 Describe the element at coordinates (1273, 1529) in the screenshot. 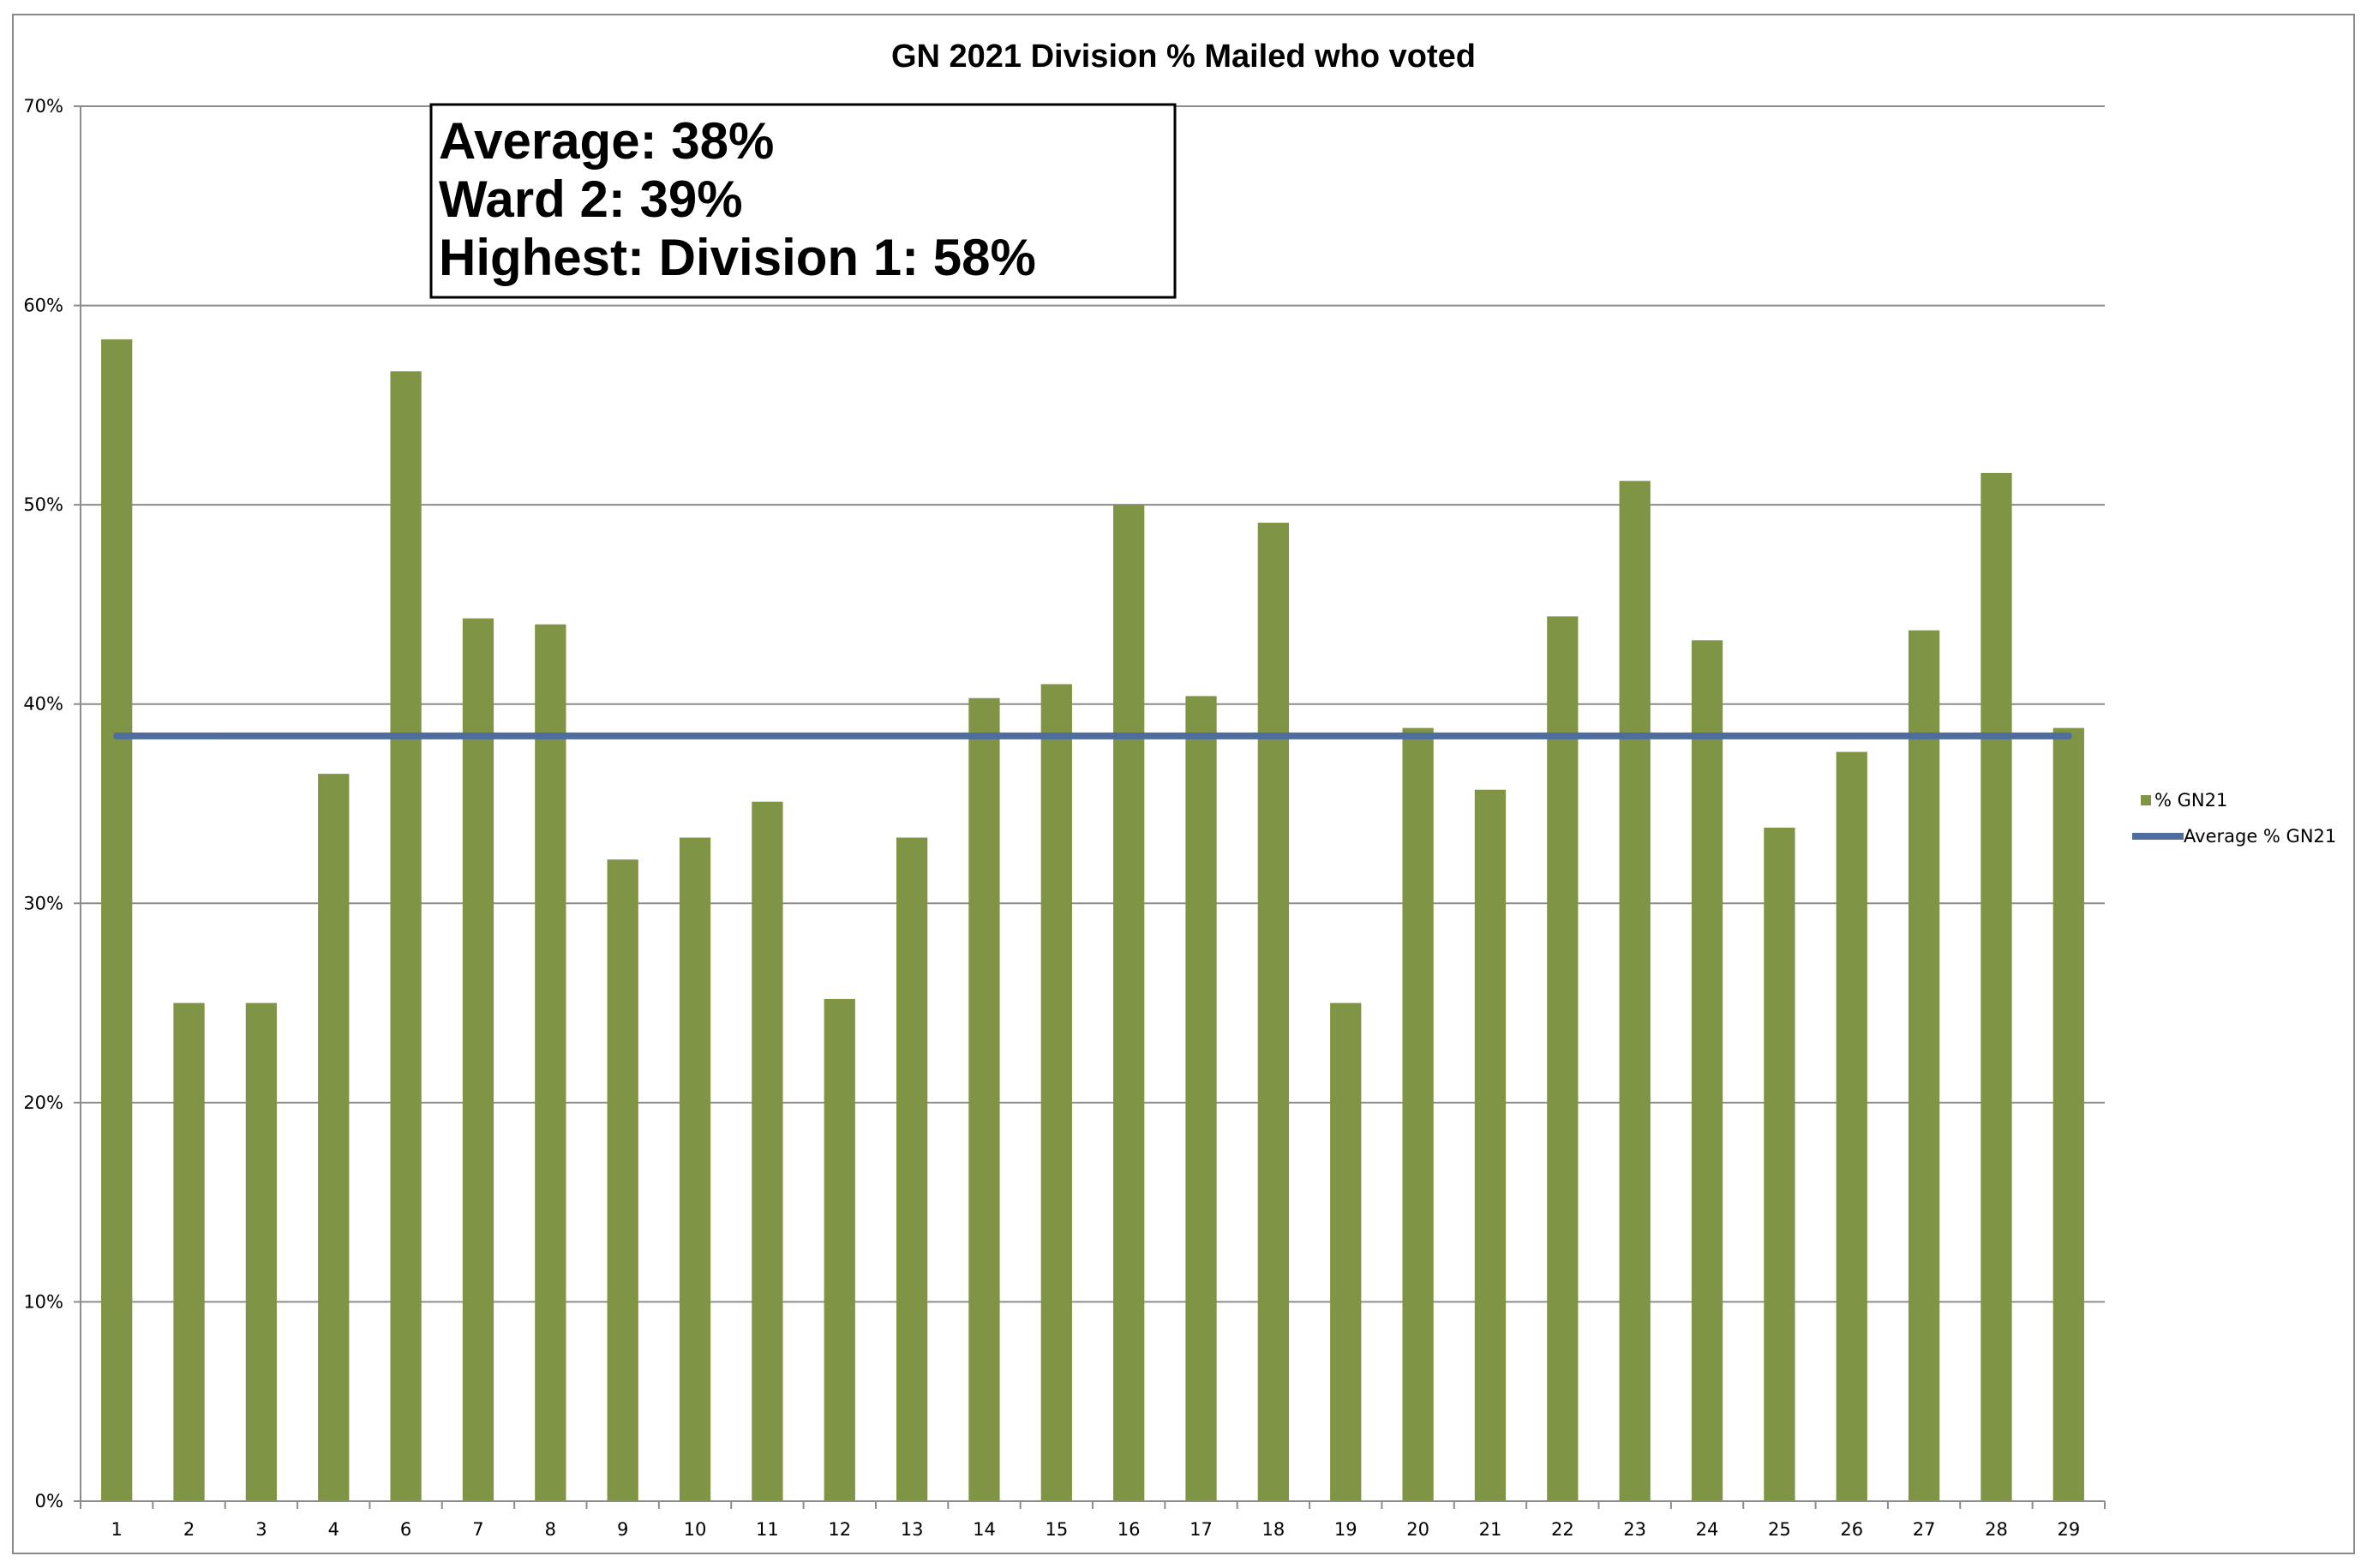

I see `x-tick-label: 18` at that location.